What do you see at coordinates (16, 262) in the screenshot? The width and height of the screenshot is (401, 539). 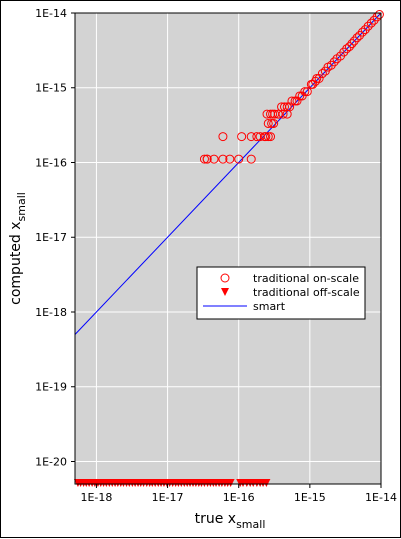 I see `y-axis-label-main: computed x` at bounding box center [16, 262].